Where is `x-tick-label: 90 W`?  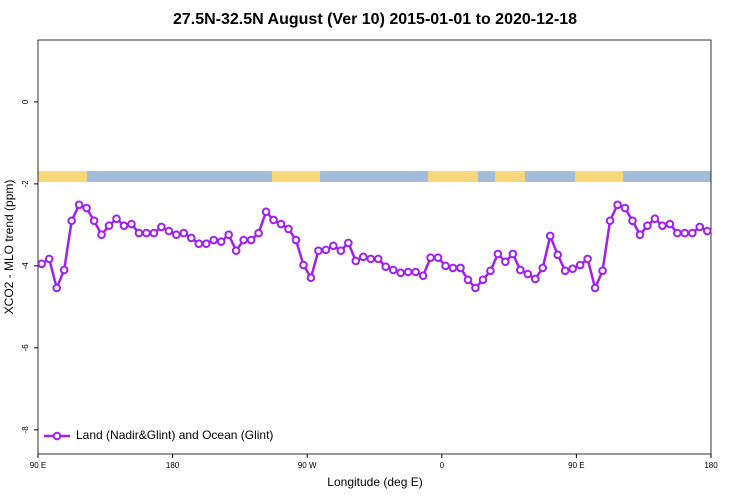
x-tick-label: 90 W is located at coordinates (307, 465).